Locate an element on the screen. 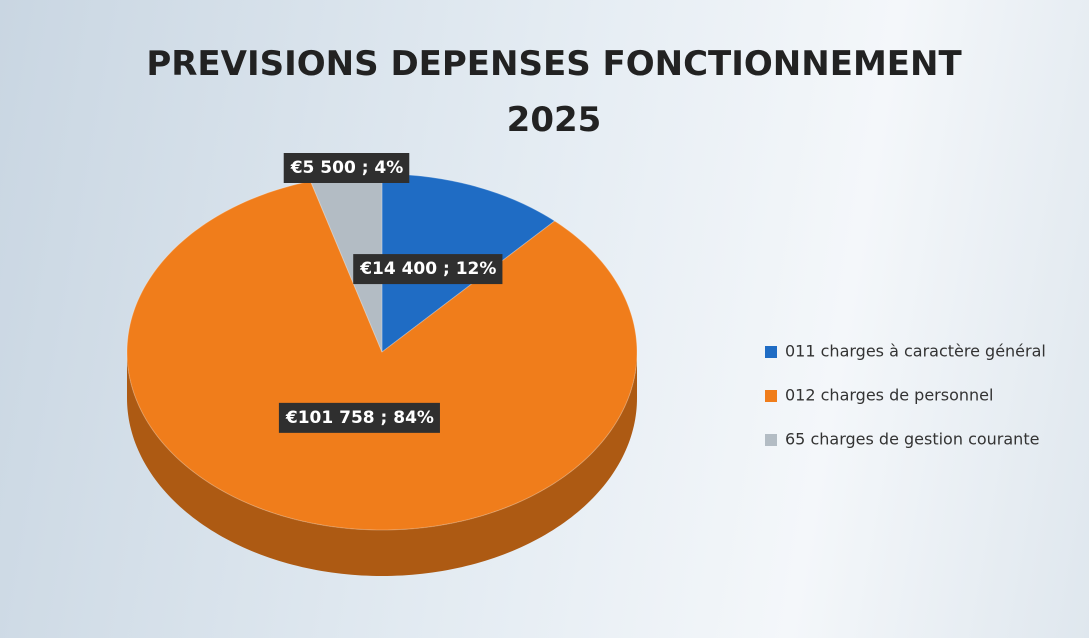 This screenshot has width=1089, height=638. legend-label: 011 charges à caractère général is located at coordinates (915, 351).